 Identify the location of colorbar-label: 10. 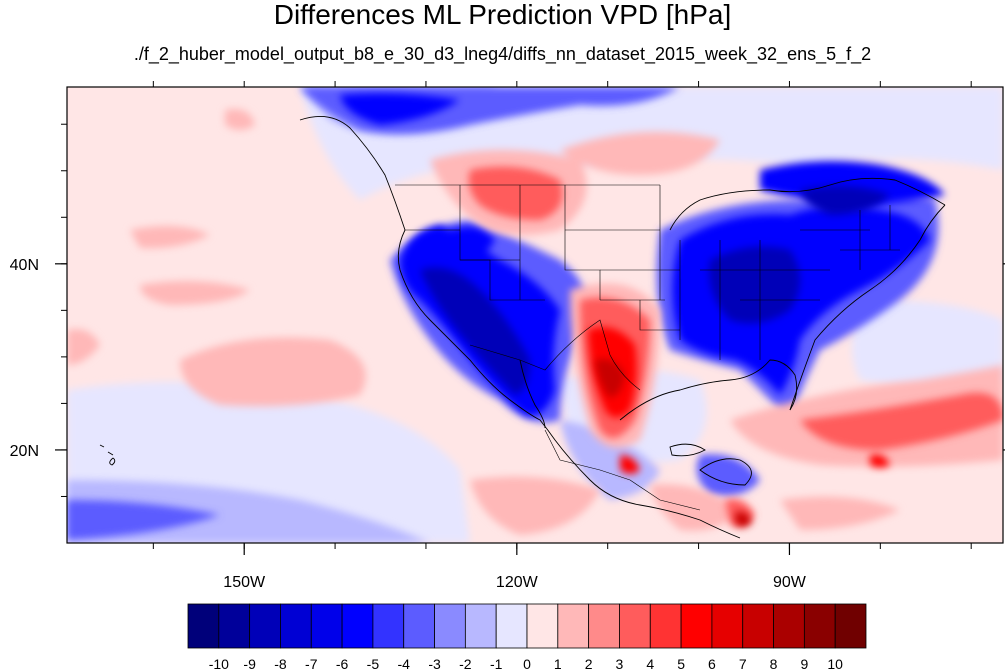
(835, 664).